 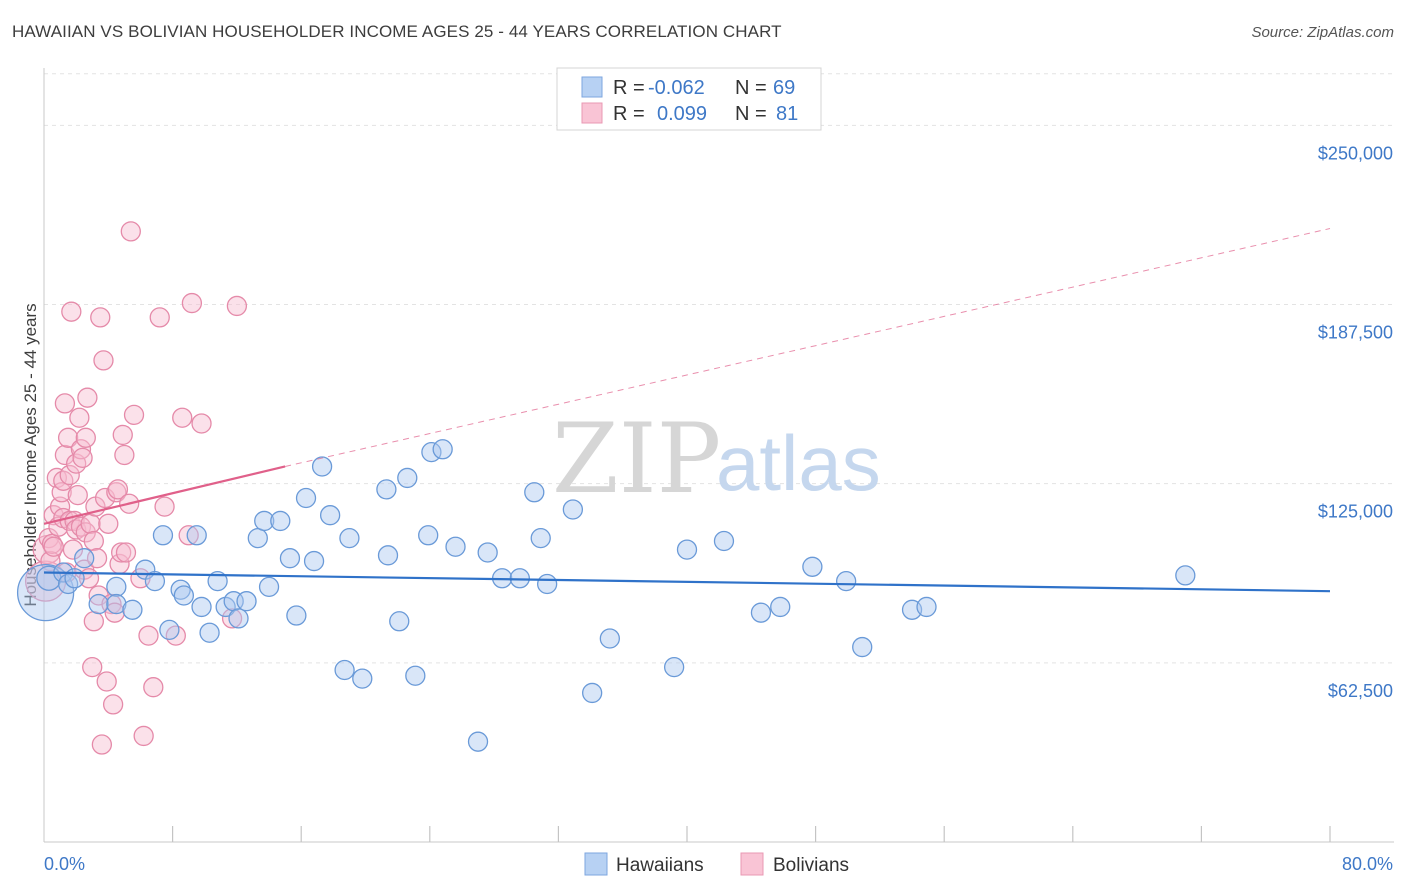 I want to click on legend-r-value-2: 0.099, so click(x=682, y=114).